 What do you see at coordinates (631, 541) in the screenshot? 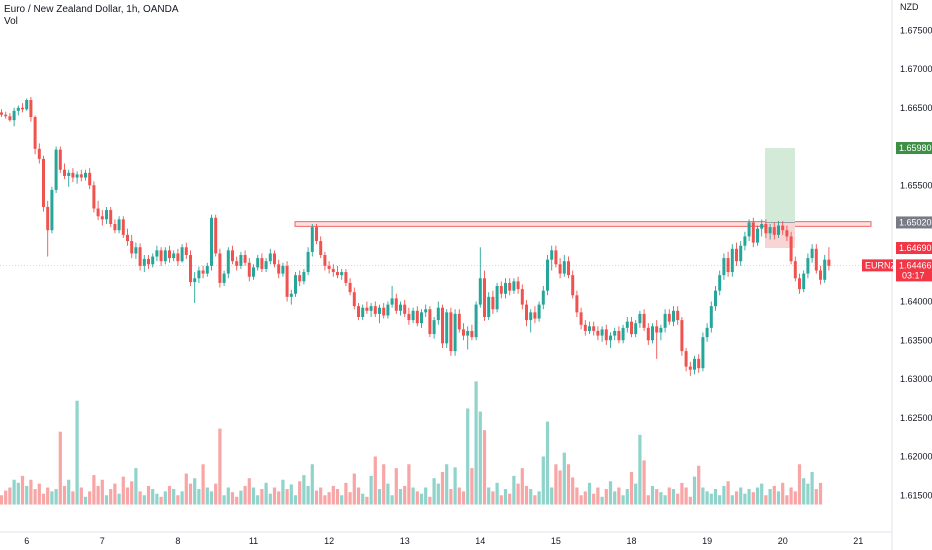
I see `time-tick-label: 18` at bounding box center [631, 541].